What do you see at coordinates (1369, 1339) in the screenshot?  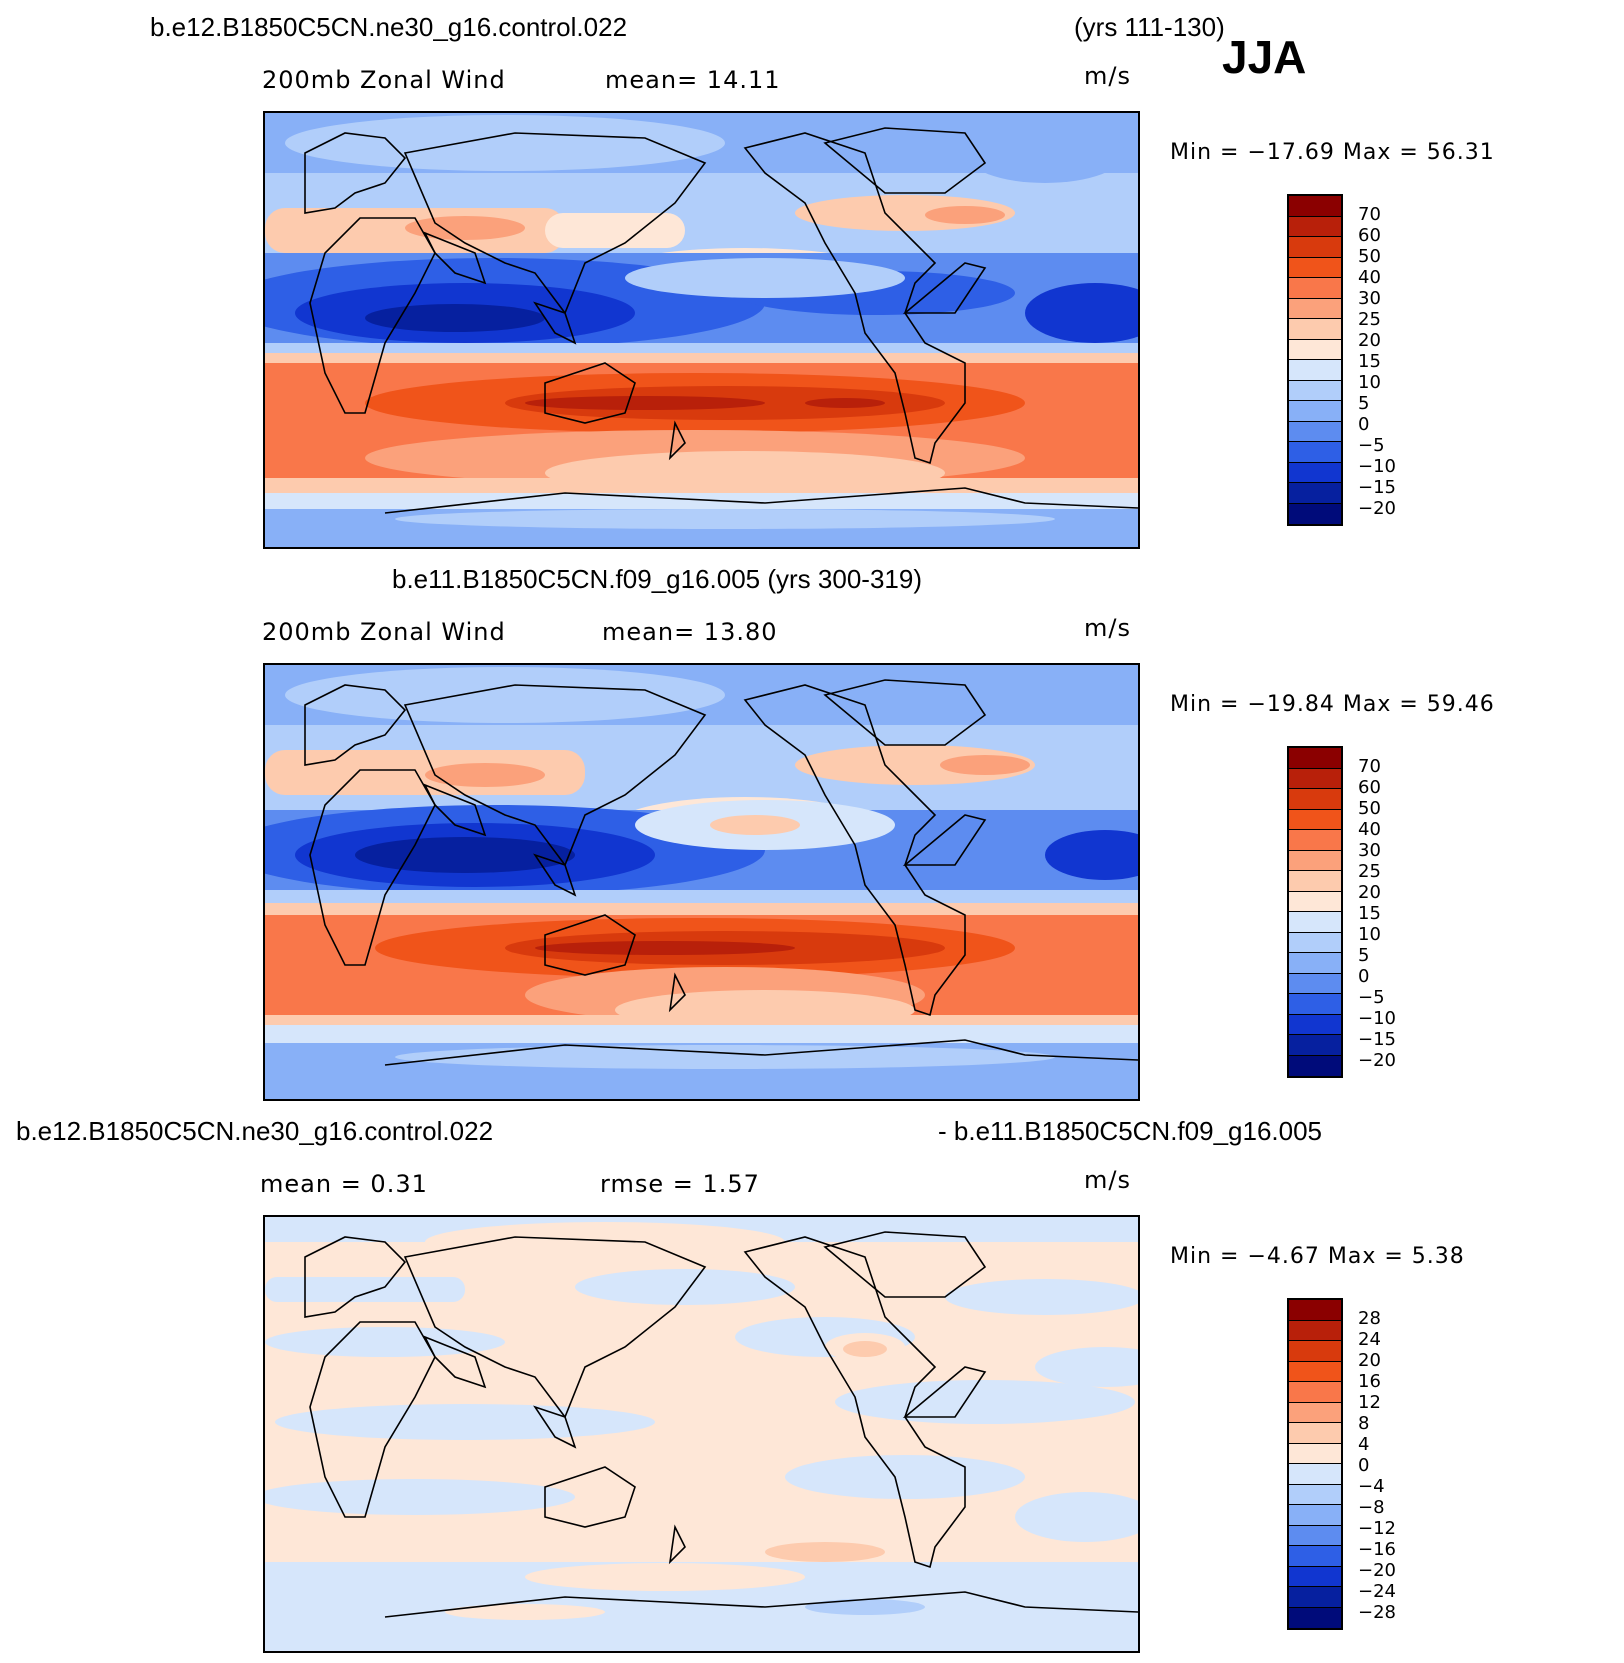 I see `colorbar-tick: 24` at bounding box center [1369, 1339].